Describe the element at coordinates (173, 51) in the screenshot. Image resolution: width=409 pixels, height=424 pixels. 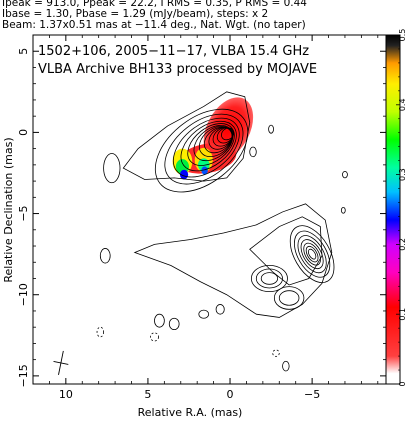
I see `plot-title-line-1: 1502+106, 2005−11−17, VLBA 15.4 GHz` at that location.